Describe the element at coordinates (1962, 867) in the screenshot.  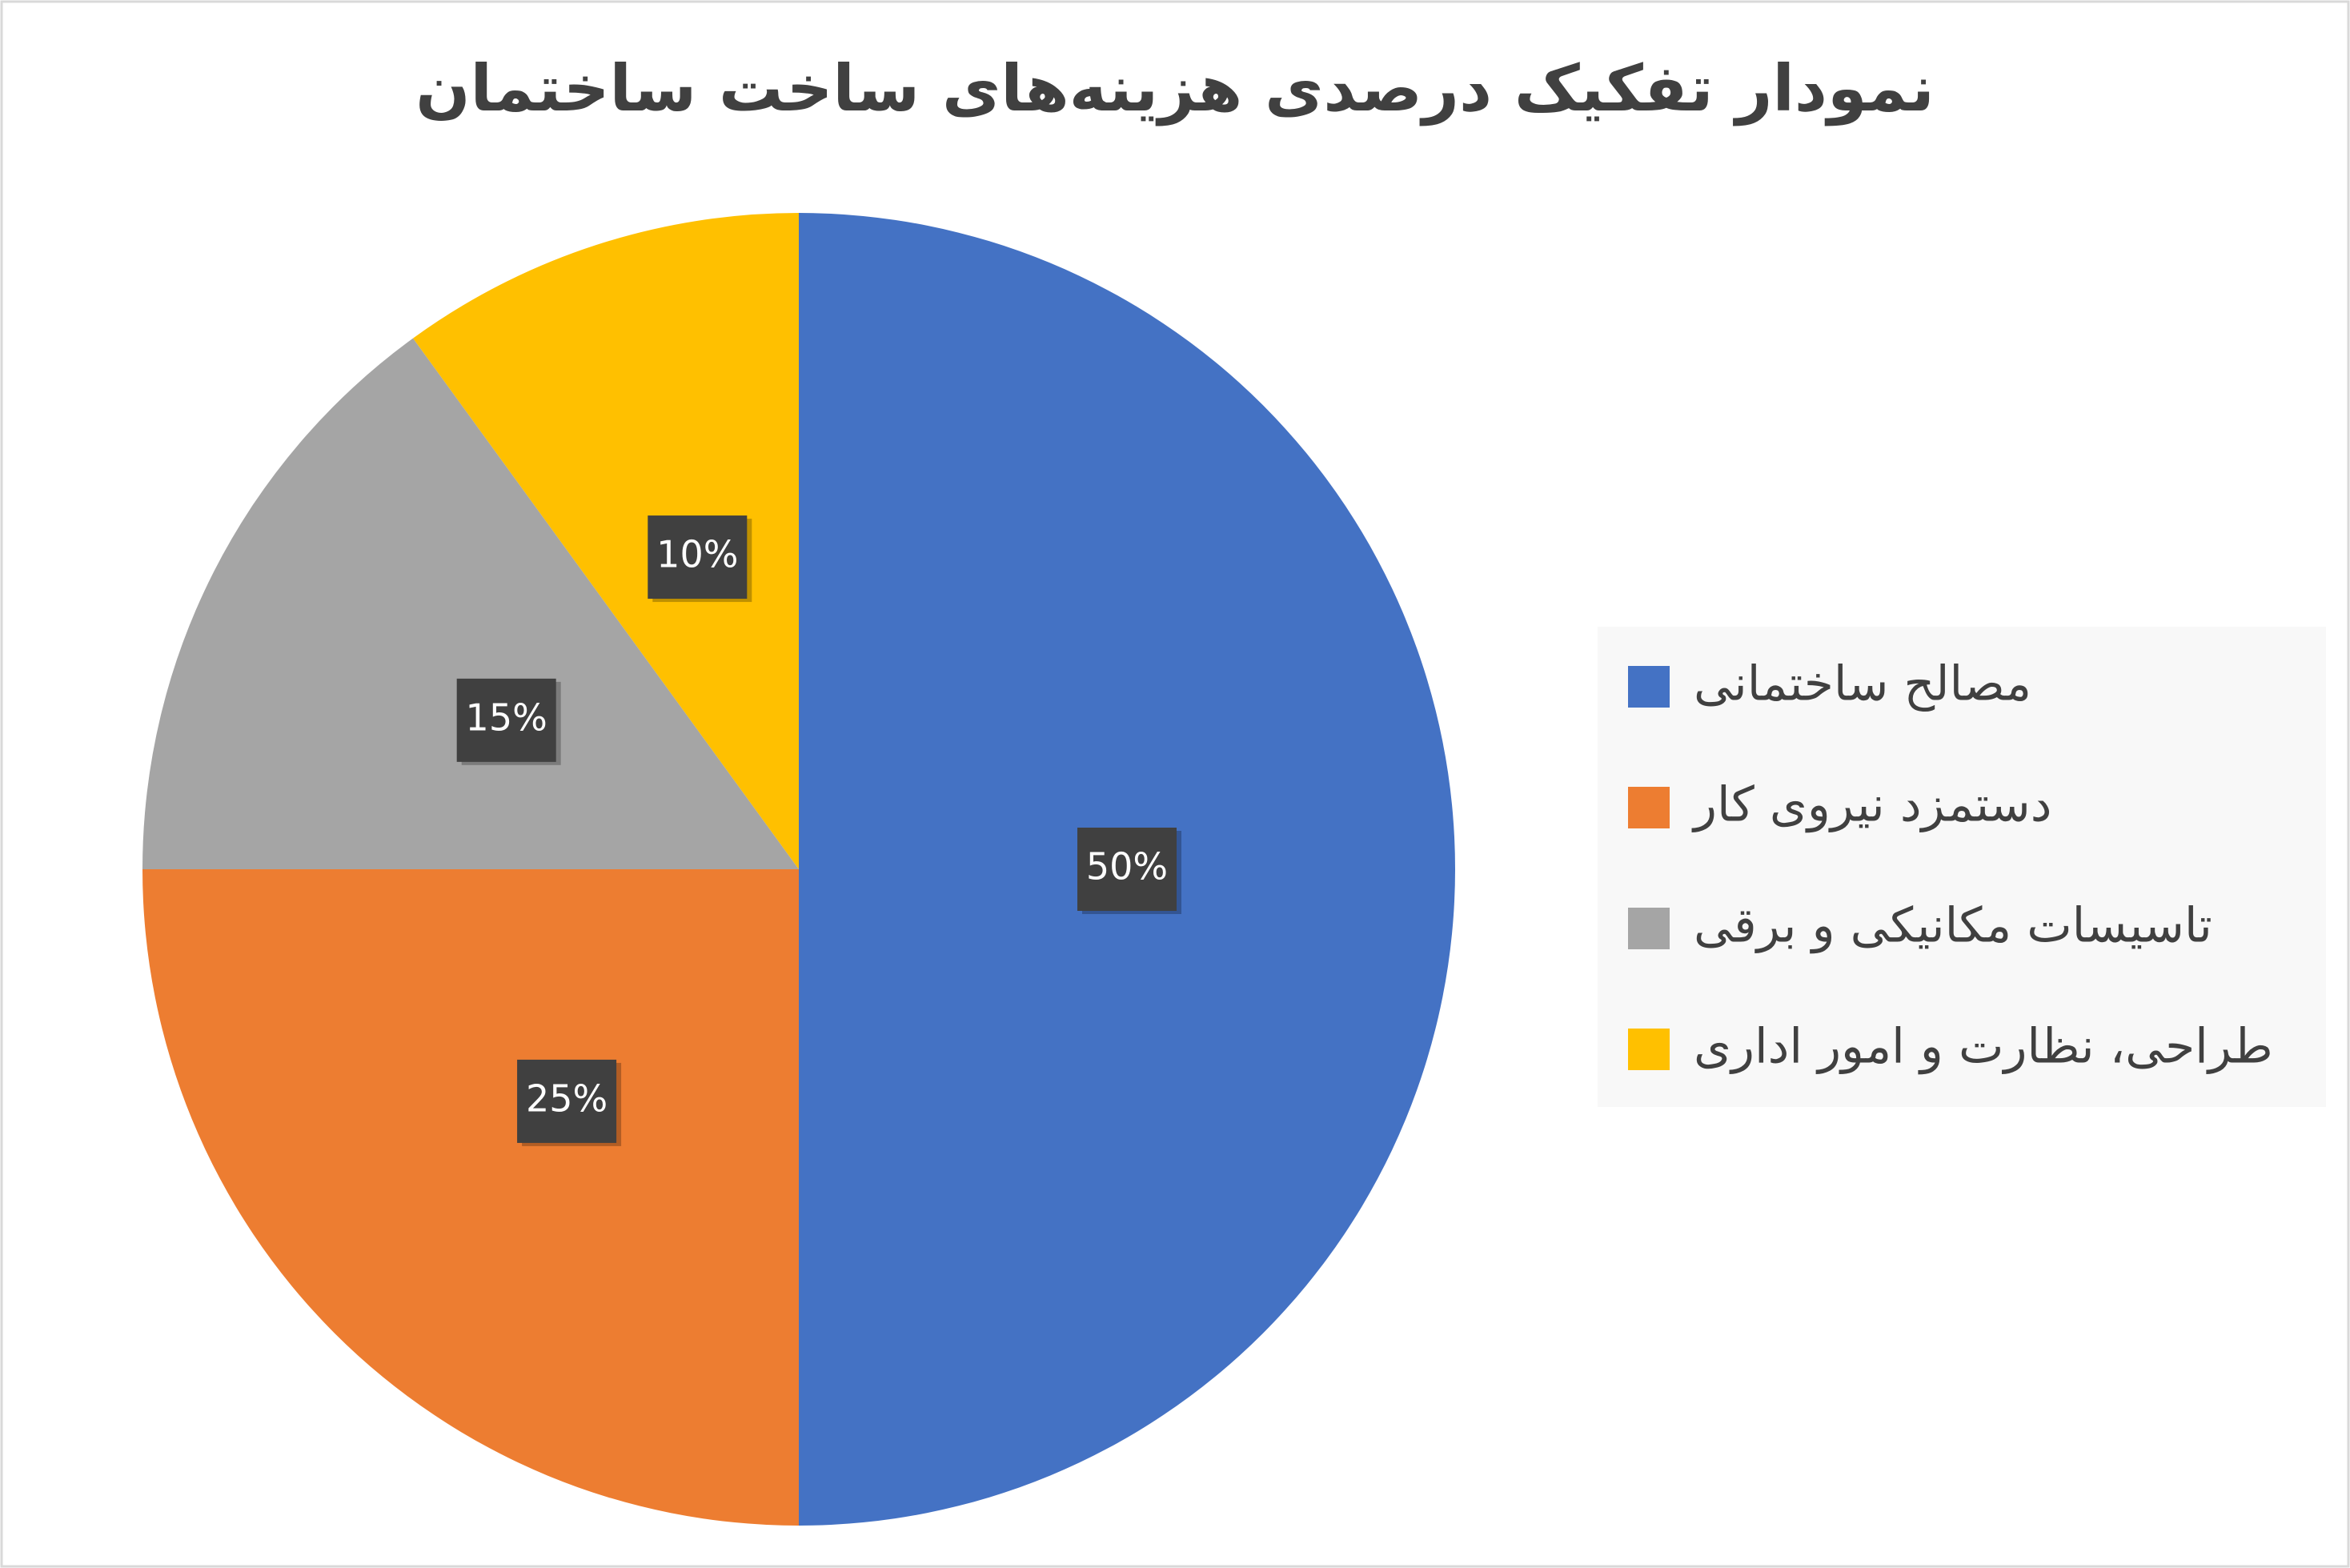
I see `legend-box` at that location.